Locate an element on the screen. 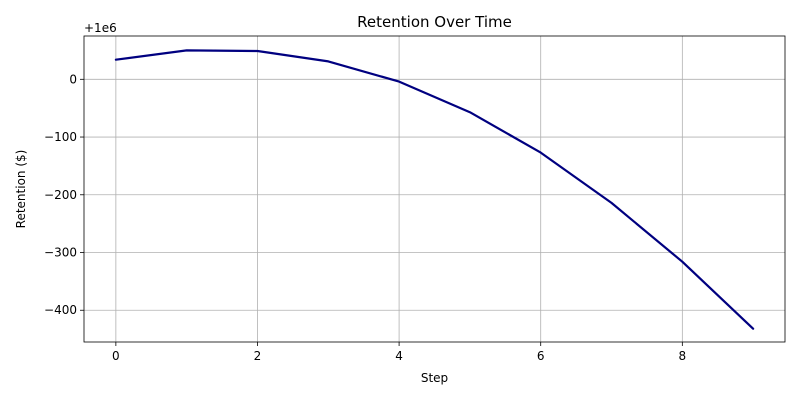  y-tick-label: 0 is located at coordinates (73, 79).